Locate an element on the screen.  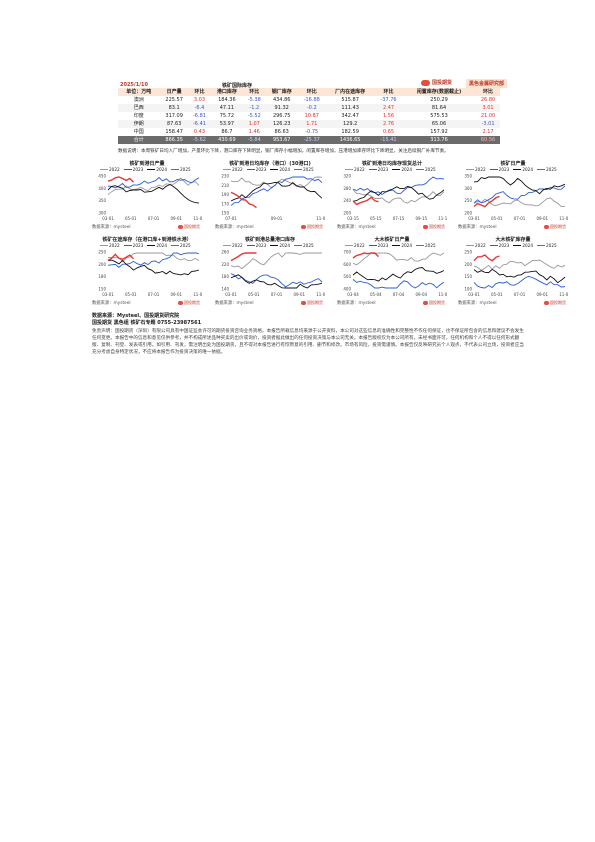
y-tick-label: 180 is located at coordinates (225, 276).